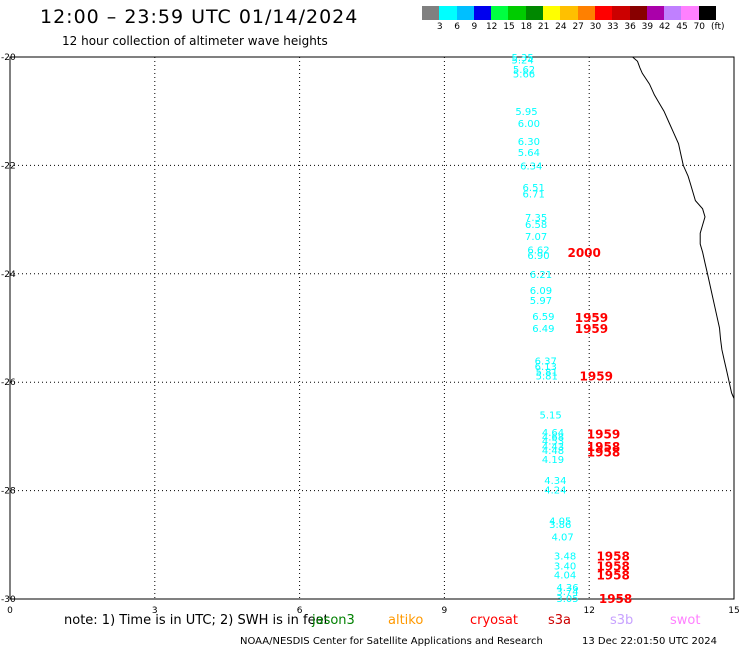  What do you see at coordinates (524, 74) in the screenshot?
I see `swh-value-label: 5.66` at bounding box center [524, 74].